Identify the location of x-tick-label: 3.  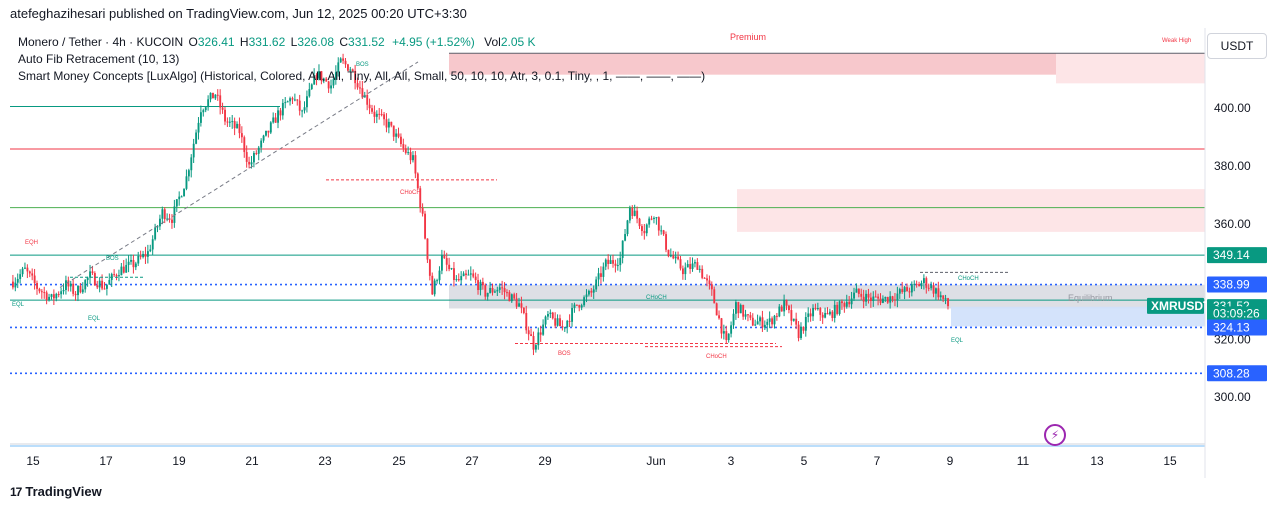
(731, 461).